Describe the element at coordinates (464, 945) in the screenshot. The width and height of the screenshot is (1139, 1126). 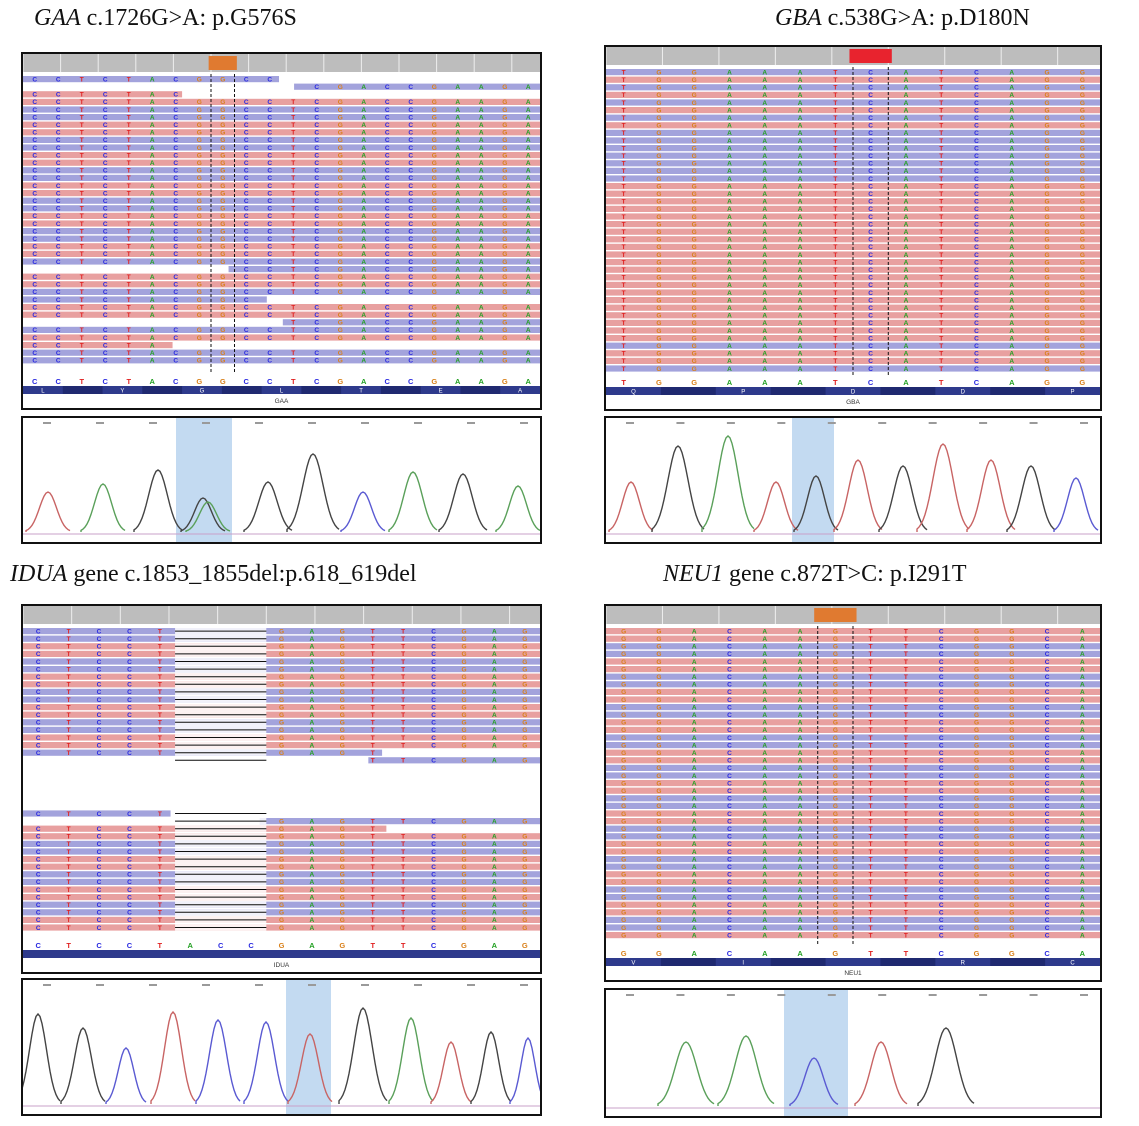
I see `reference-base: G` at that location.